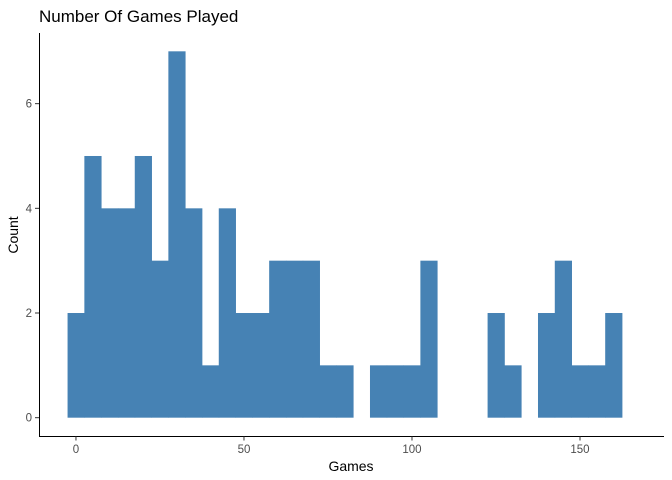  What do you see at coordinates (29, 314) in the screenshot?
I see `y-tick-label: 2` at bounding box center [29, 314].